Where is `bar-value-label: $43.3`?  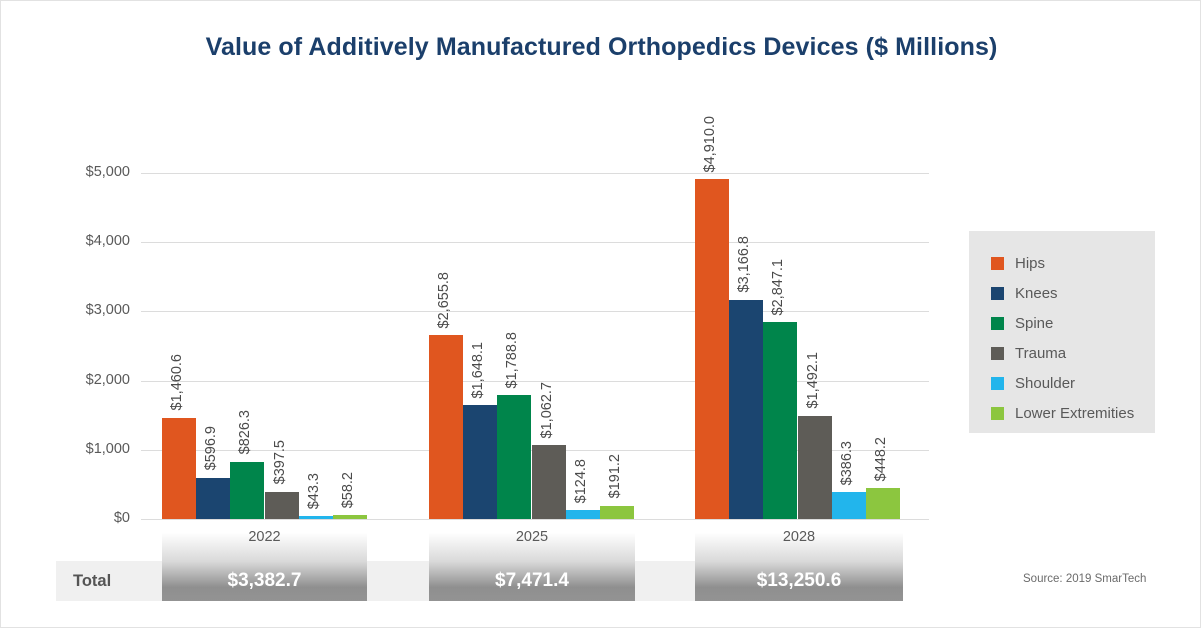
bar-value-label: $43.3 is located at coordinates (313, 491).